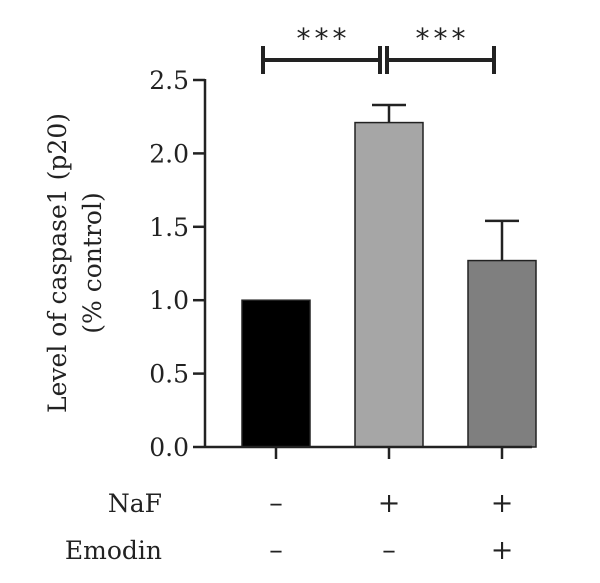 This screenshot has width=600, height=583. I want to click on significance-markers: *** ***, so click(378, 48).